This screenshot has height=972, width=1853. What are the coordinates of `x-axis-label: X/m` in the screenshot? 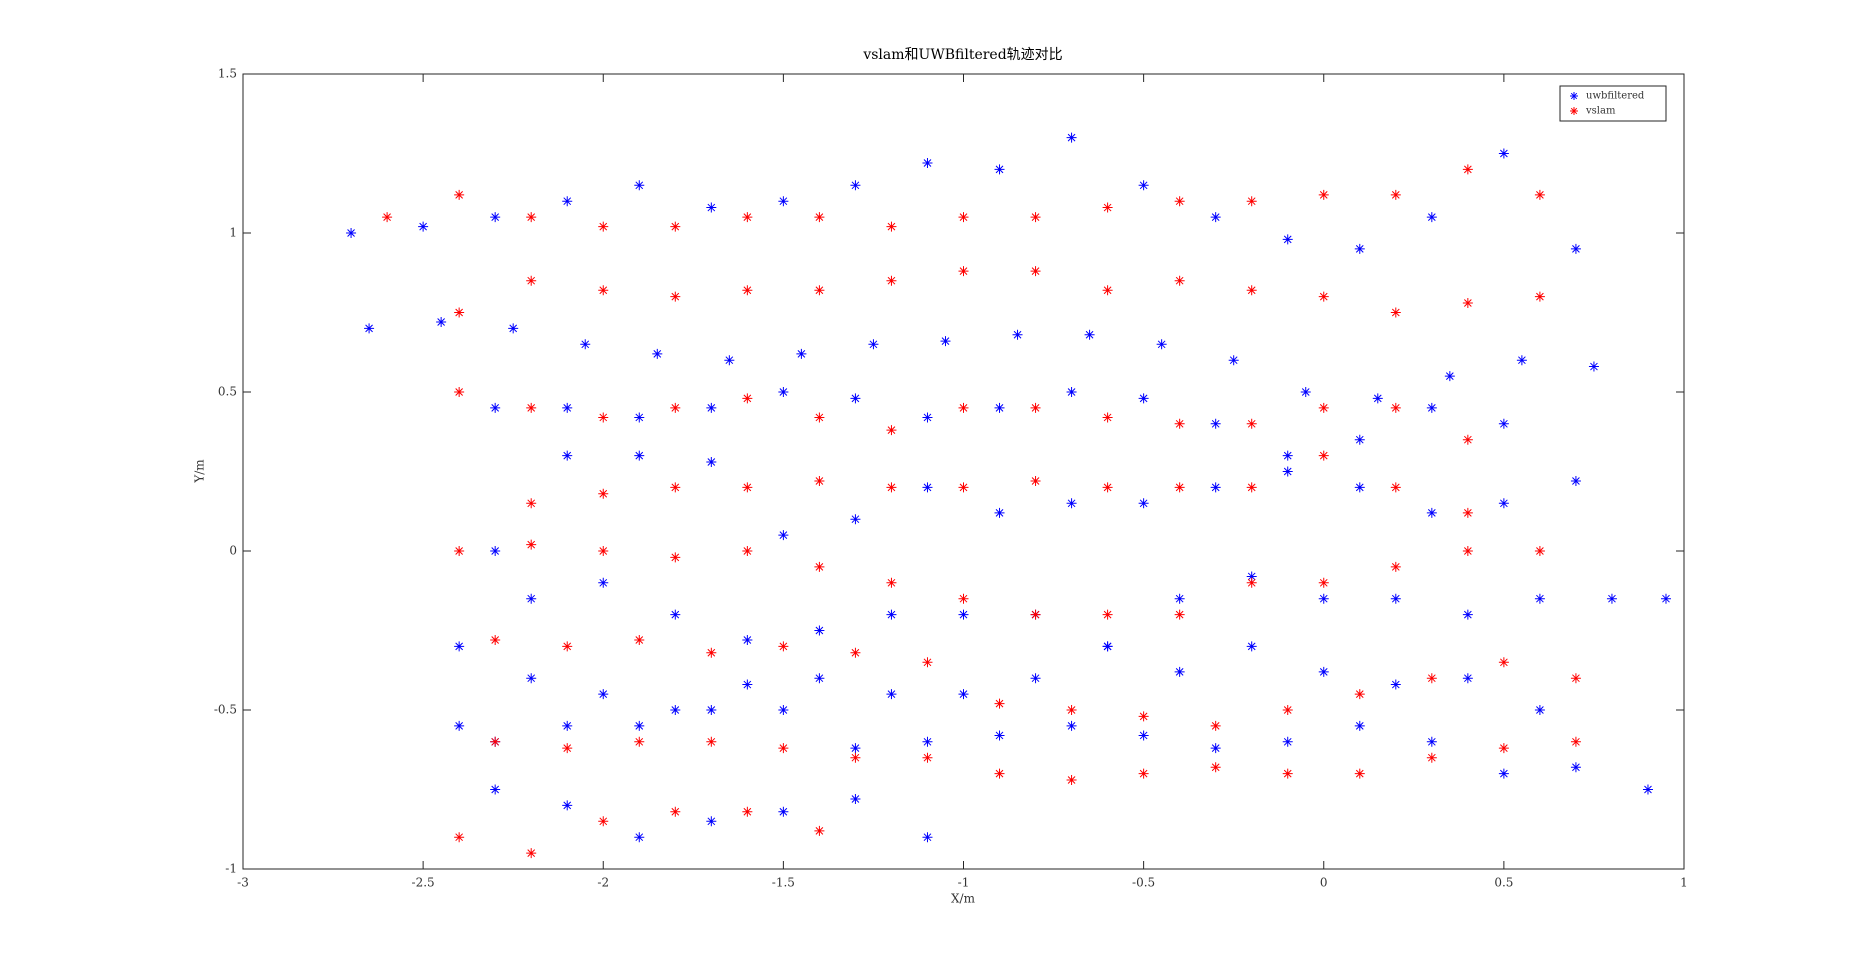 It's located at (963, 899).